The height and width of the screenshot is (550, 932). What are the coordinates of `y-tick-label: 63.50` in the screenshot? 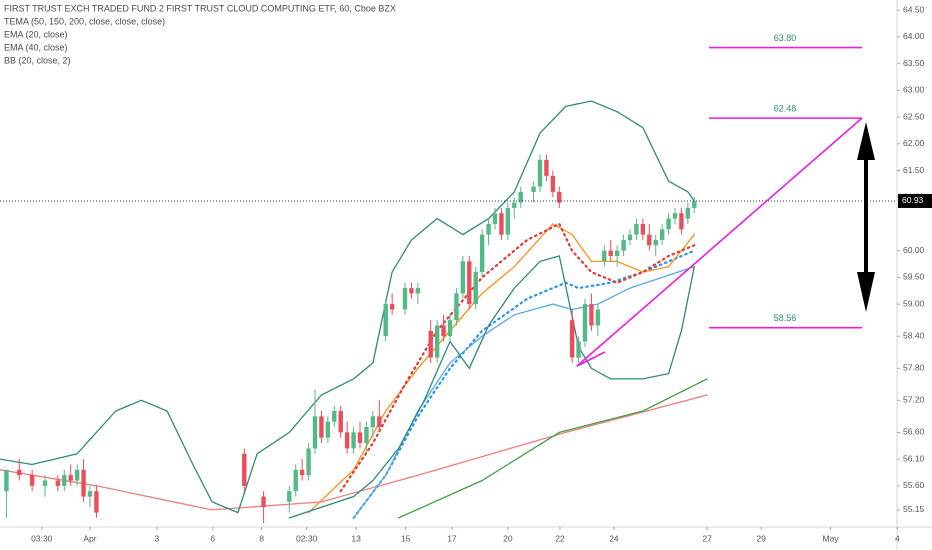 It's located at (914, 63).